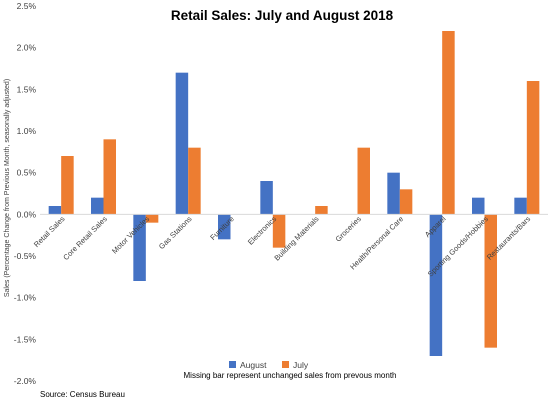  Describe the element at coordinates (253, 365) in the screenshot. I see `legend-label-august: August` at that location.